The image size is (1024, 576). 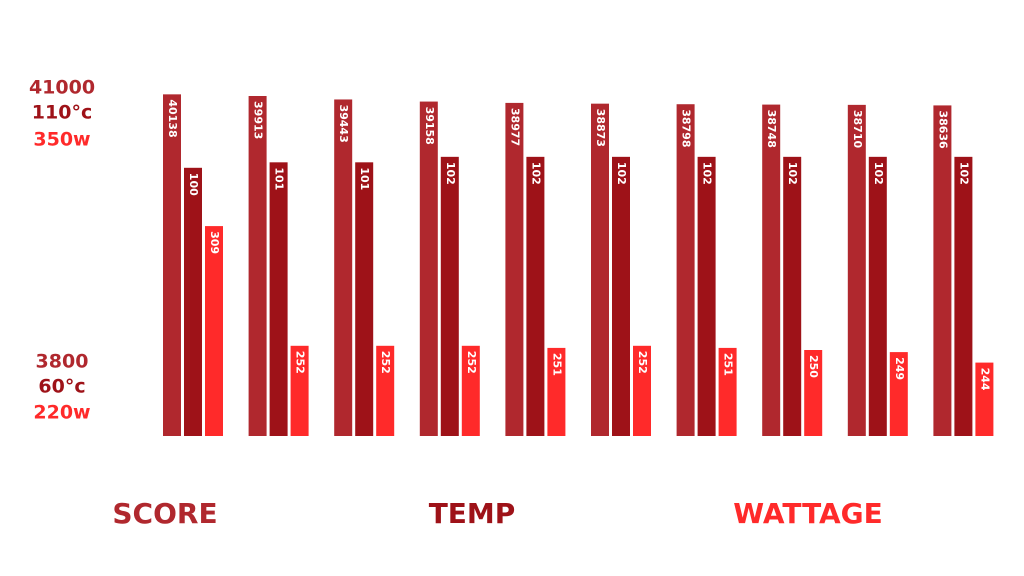 What do you see at coordinates (857, 129) in the screenshot?
I see `value-label: 38710` at bounding box center [857, 129].